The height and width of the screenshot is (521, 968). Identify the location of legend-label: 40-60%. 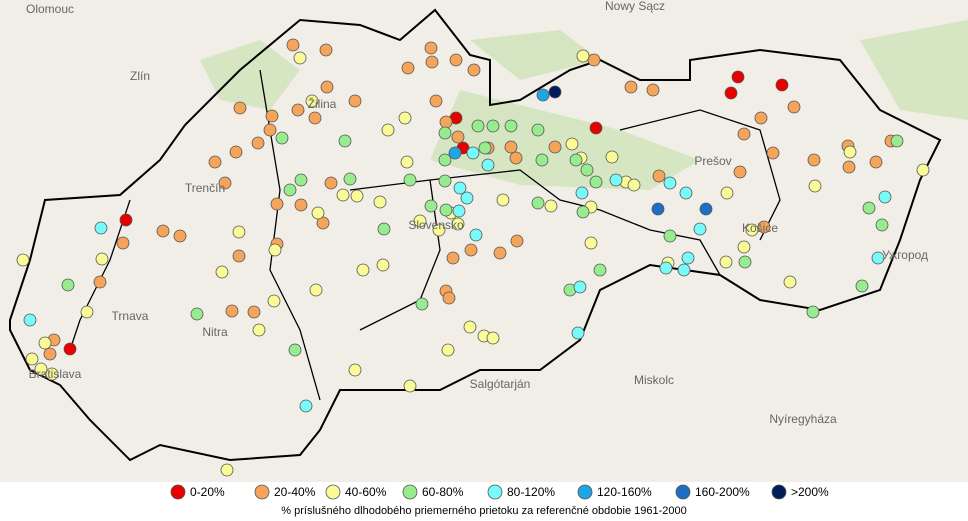
(366, 492).